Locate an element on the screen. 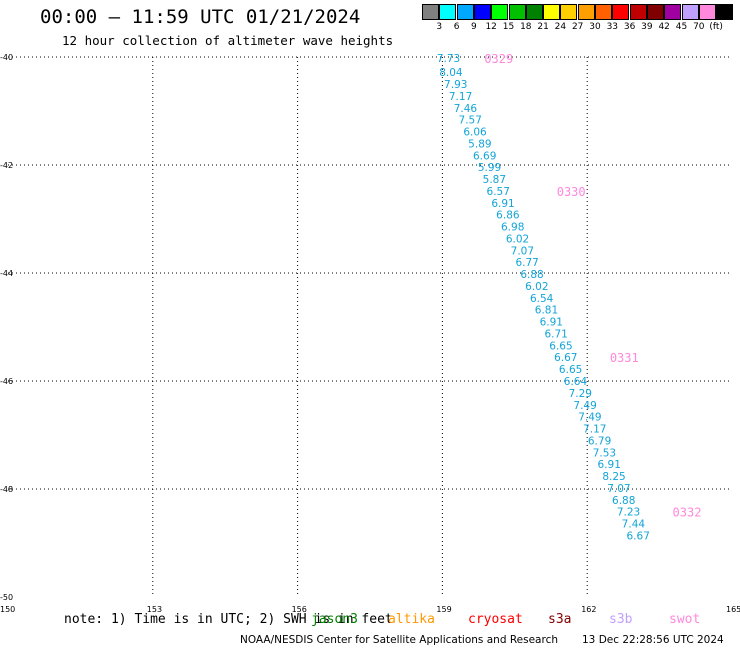 The height and width of the screenshot is (650, 740). wave-height-label: 6.86 is located at coordinates (508, 216).